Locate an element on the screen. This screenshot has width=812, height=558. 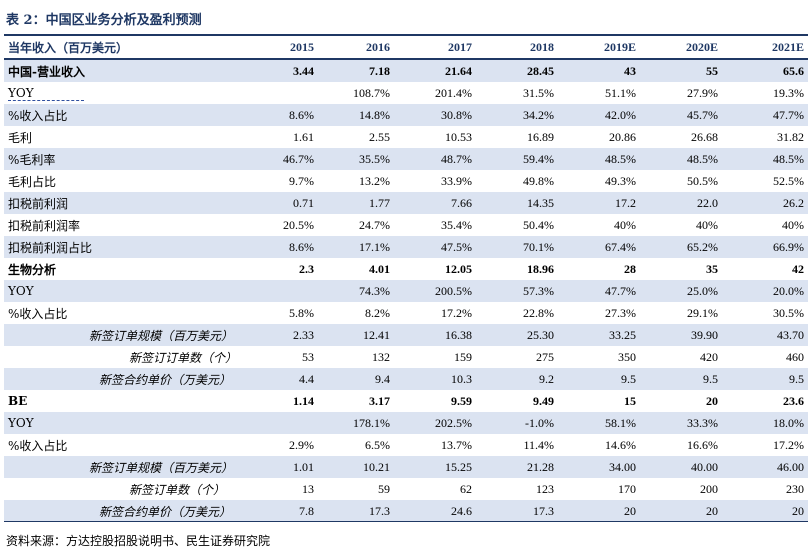
cell-value: 460 is located at coordinates (795, 356).